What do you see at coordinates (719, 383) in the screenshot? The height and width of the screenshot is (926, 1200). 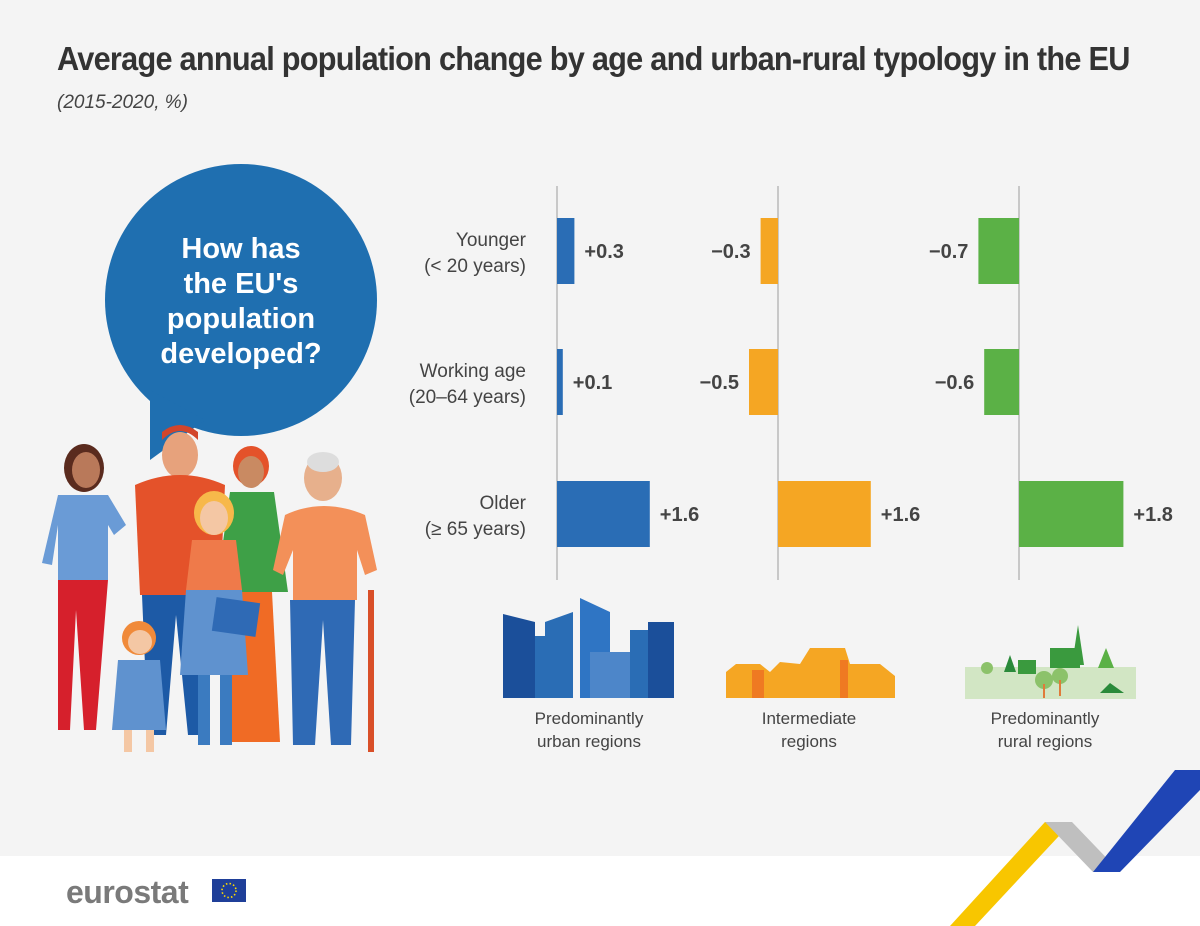 I see `data-label: −0.5` at bounding box center [719, 383].